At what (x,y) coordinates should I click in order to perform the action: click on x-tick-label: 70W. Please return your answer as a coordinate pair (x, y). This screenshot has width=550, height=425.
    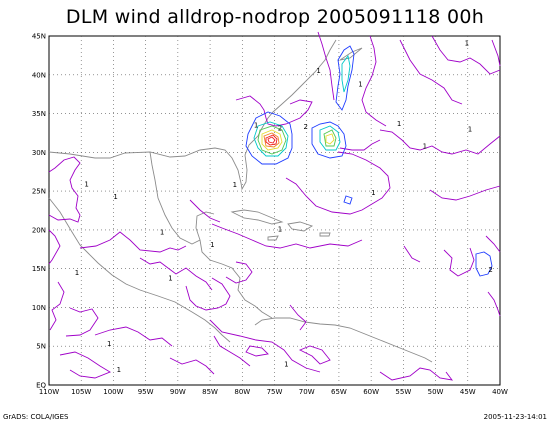
    Looking at the image, I should click on (307, 392).